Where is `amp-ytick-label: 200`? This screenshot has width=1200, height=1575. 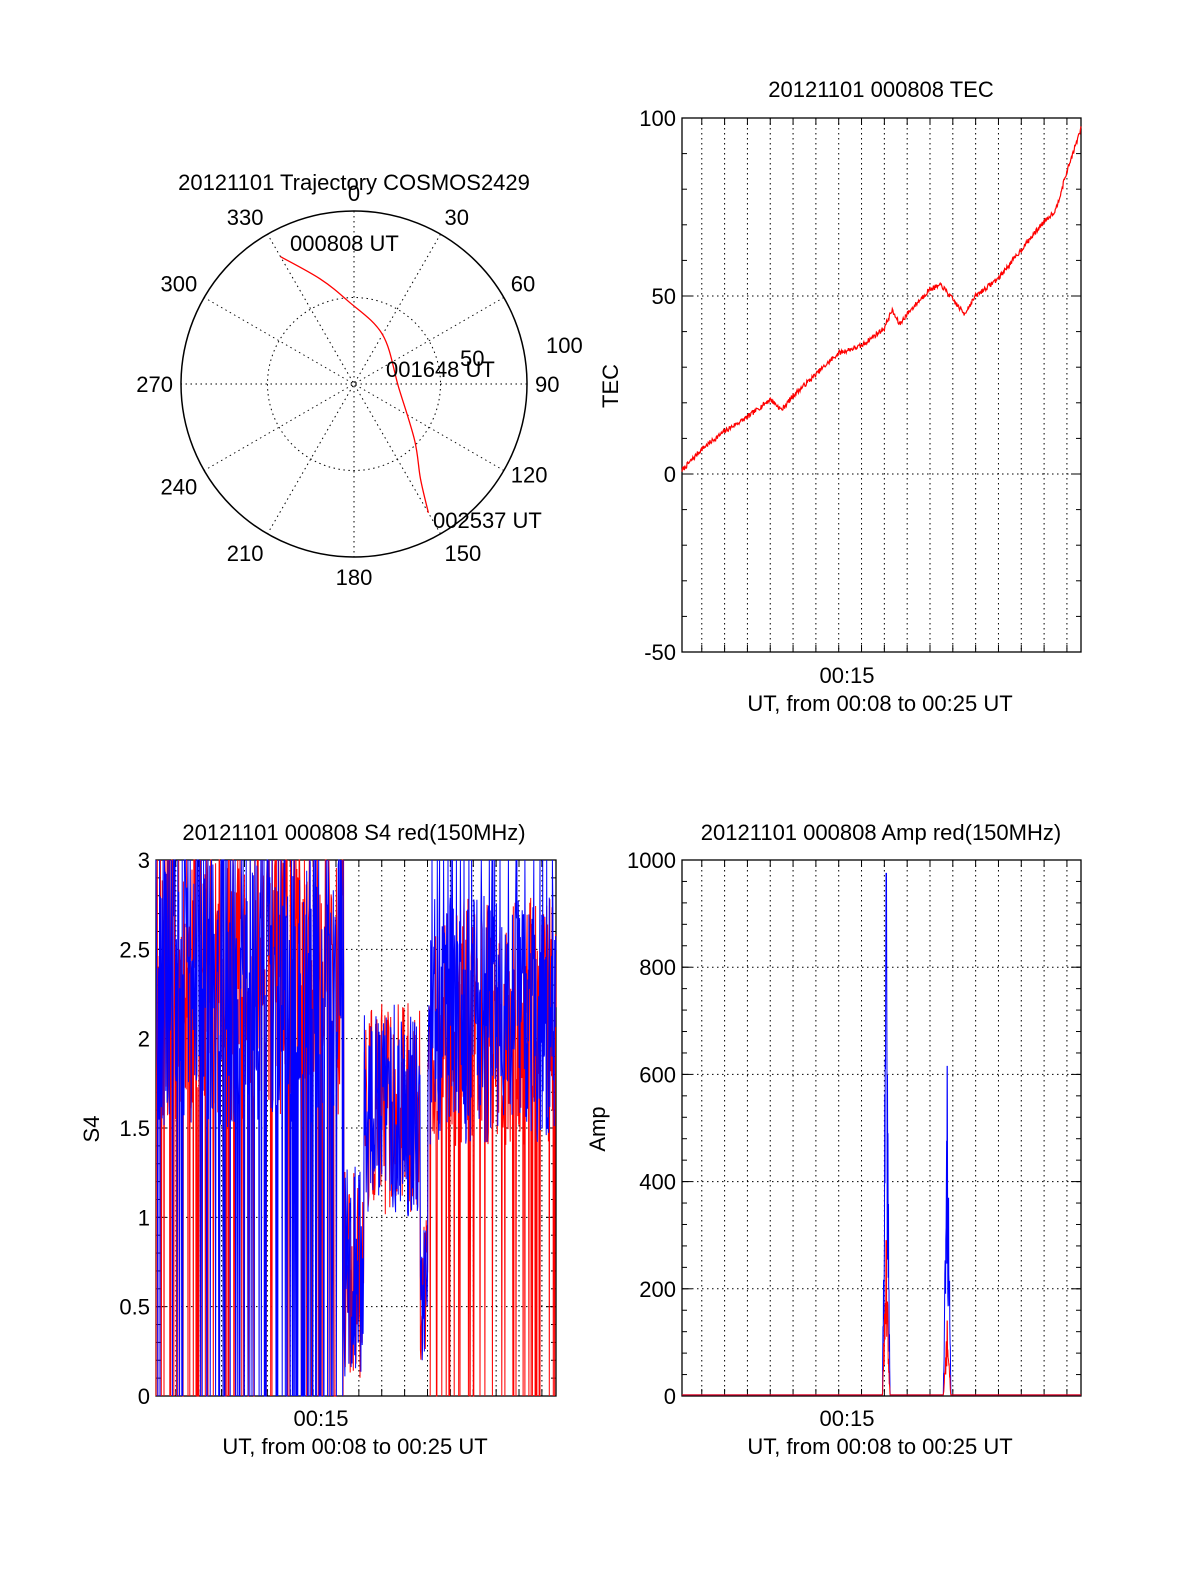
amp-ytick-label: 200 is located at coordinates (657, 1289).